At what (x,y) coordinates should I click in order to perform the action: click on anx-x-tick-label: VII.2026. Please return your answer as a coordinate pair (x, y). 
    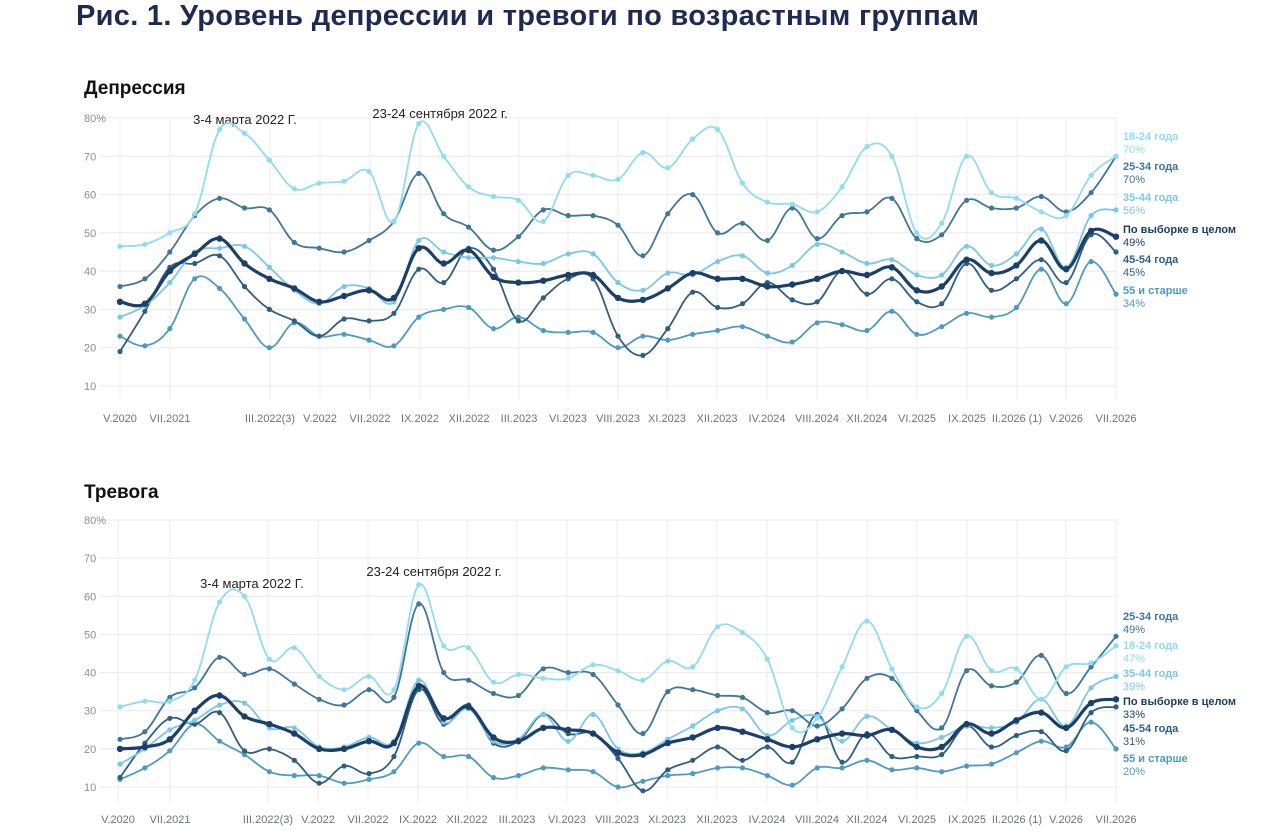
    Looking at the image, I should click on (1116, 820).